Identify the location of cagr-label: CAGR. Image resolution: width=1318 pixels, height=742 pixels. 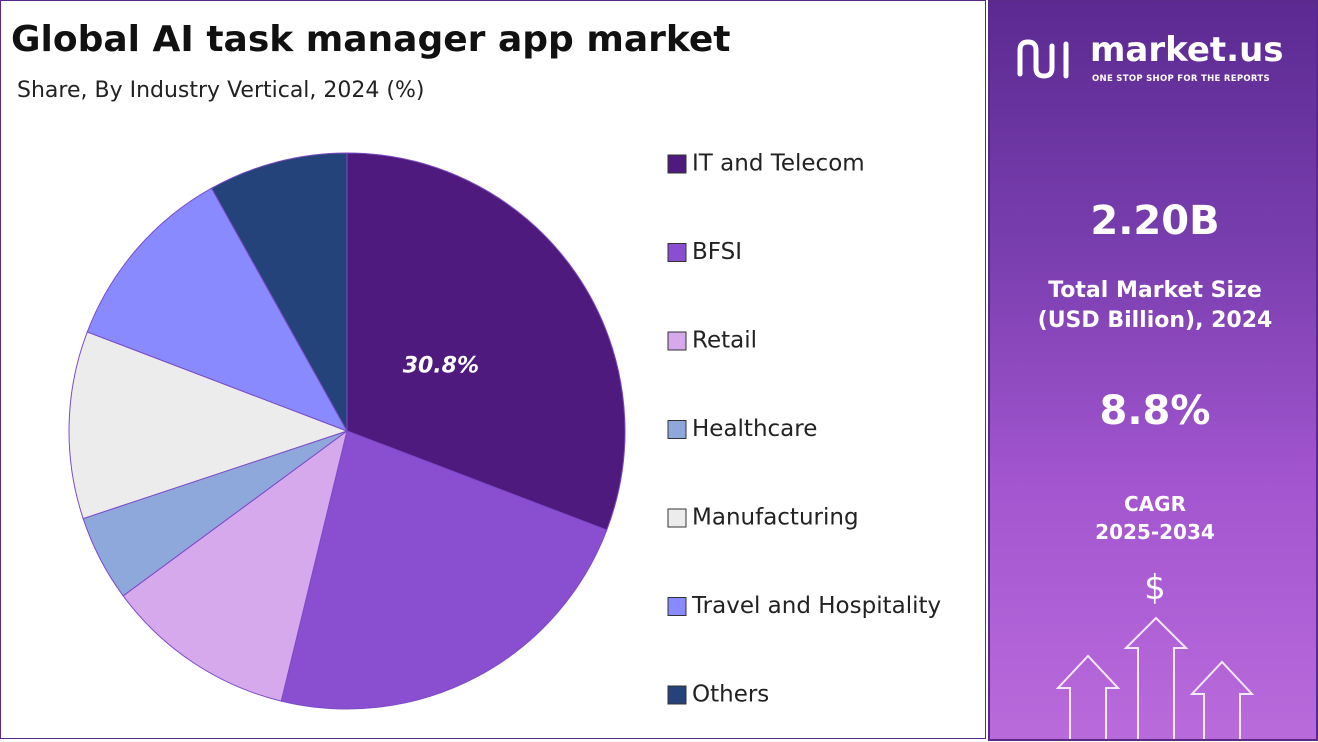
(1155, 504).